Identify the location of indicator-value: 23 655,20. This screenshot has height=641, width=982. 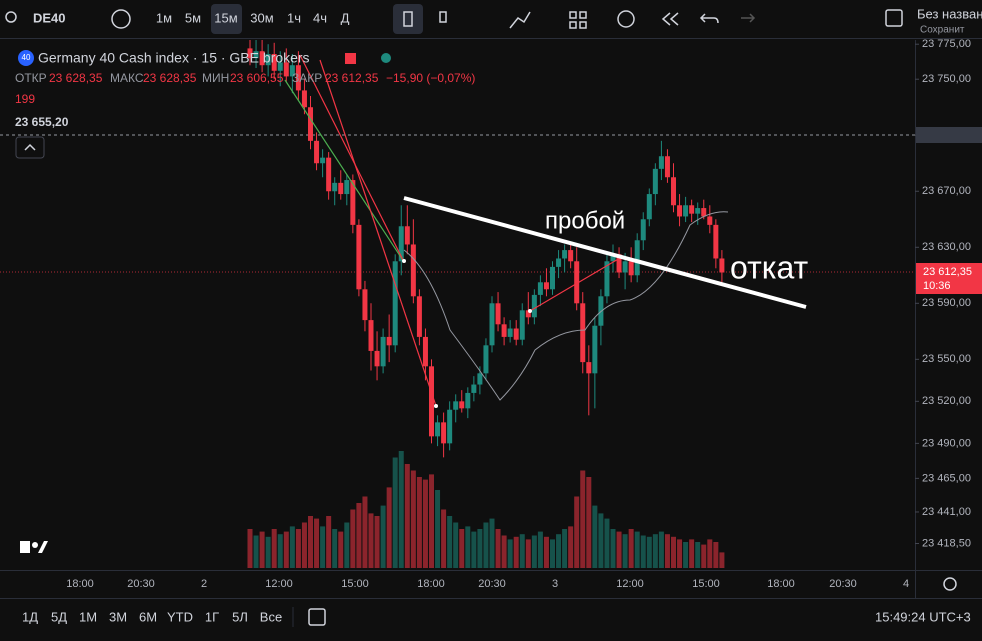
(42, 122).